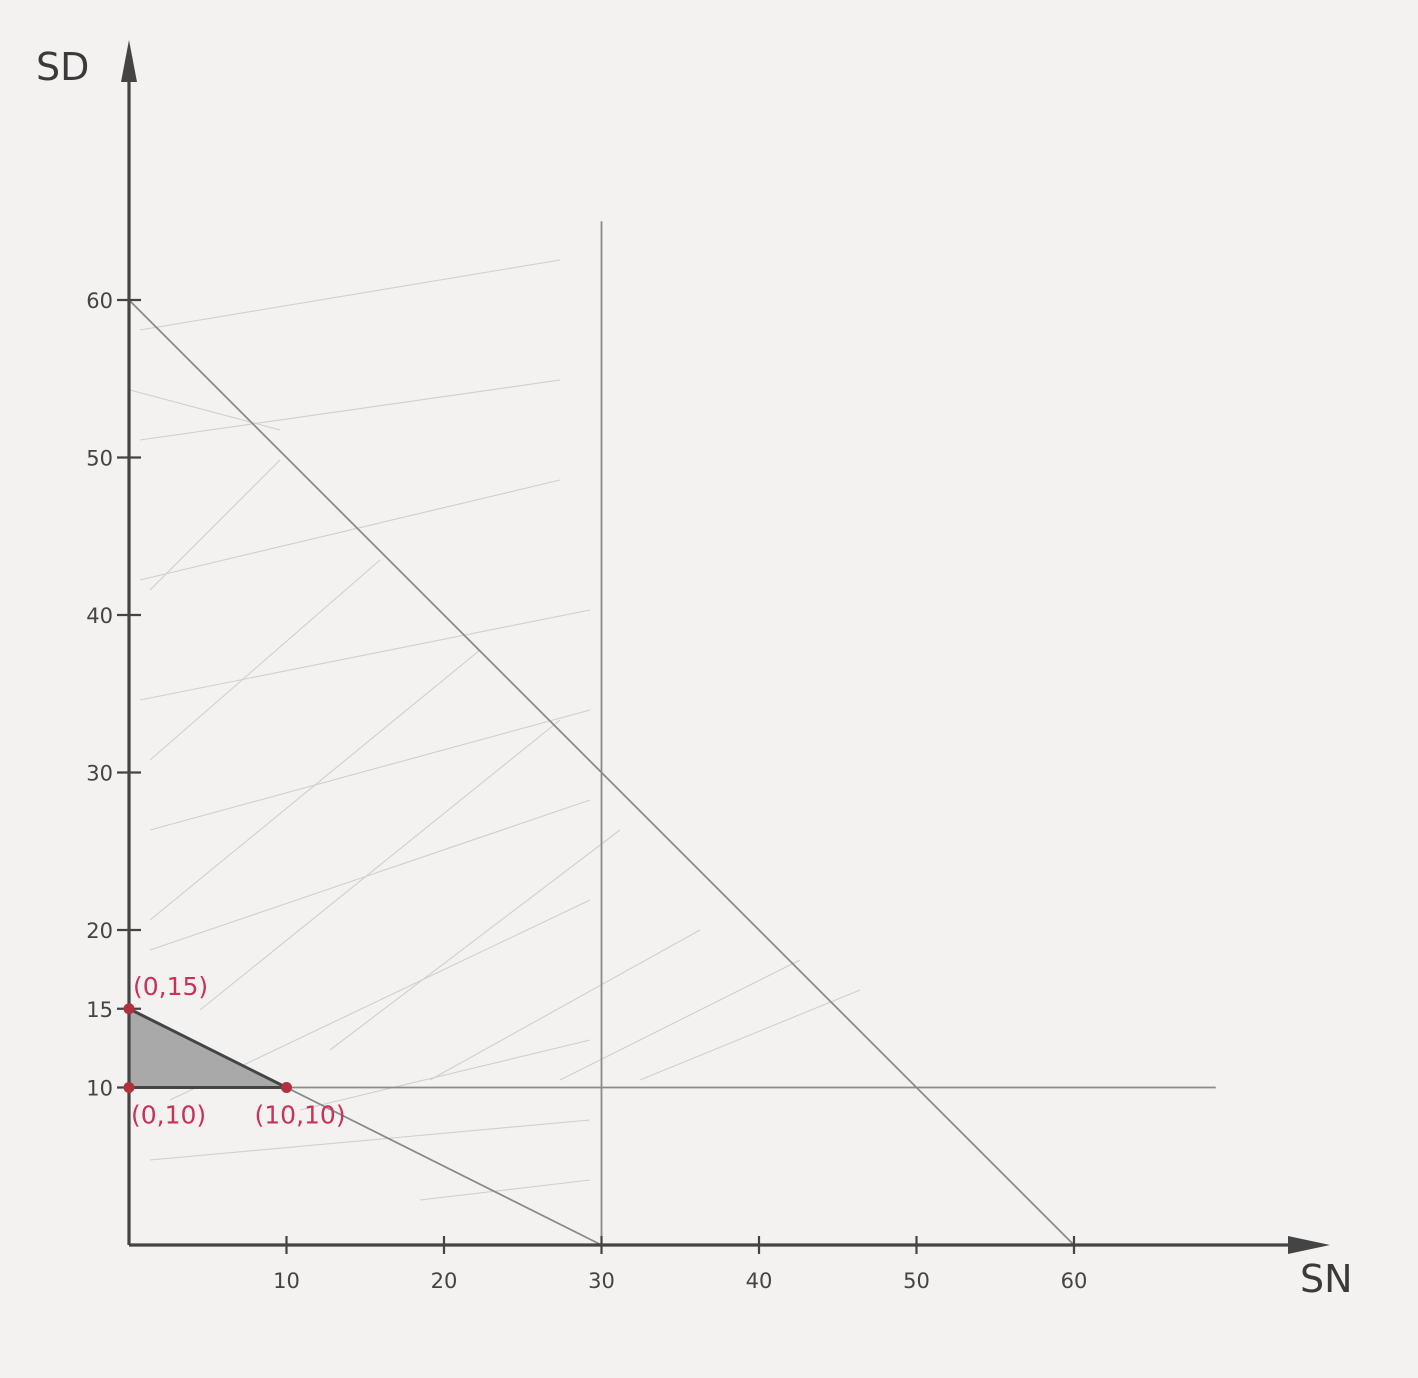 The image size is (1418, 1378). What do you see at coordinates (168, 1115) in the screenshot?
I see `point-label: (0,10)` at bounding box center [168, 1115].